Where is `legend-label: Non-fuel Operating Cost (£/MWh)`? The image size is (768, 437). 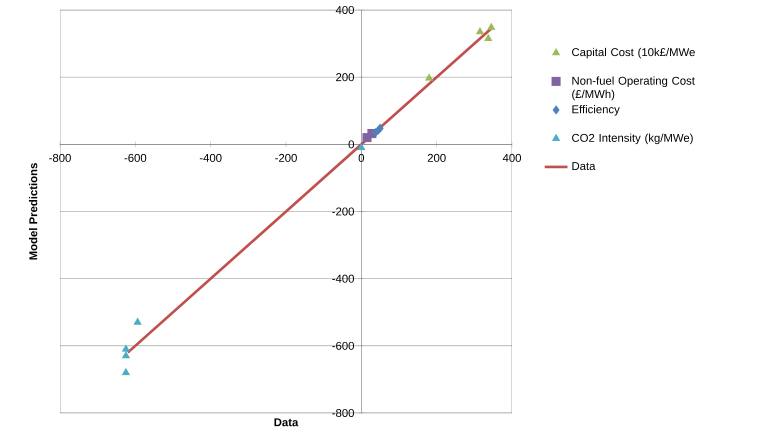 legend-label: Non-fuel Operating Cost (£/MWh) is located at coordinates (633, 88).